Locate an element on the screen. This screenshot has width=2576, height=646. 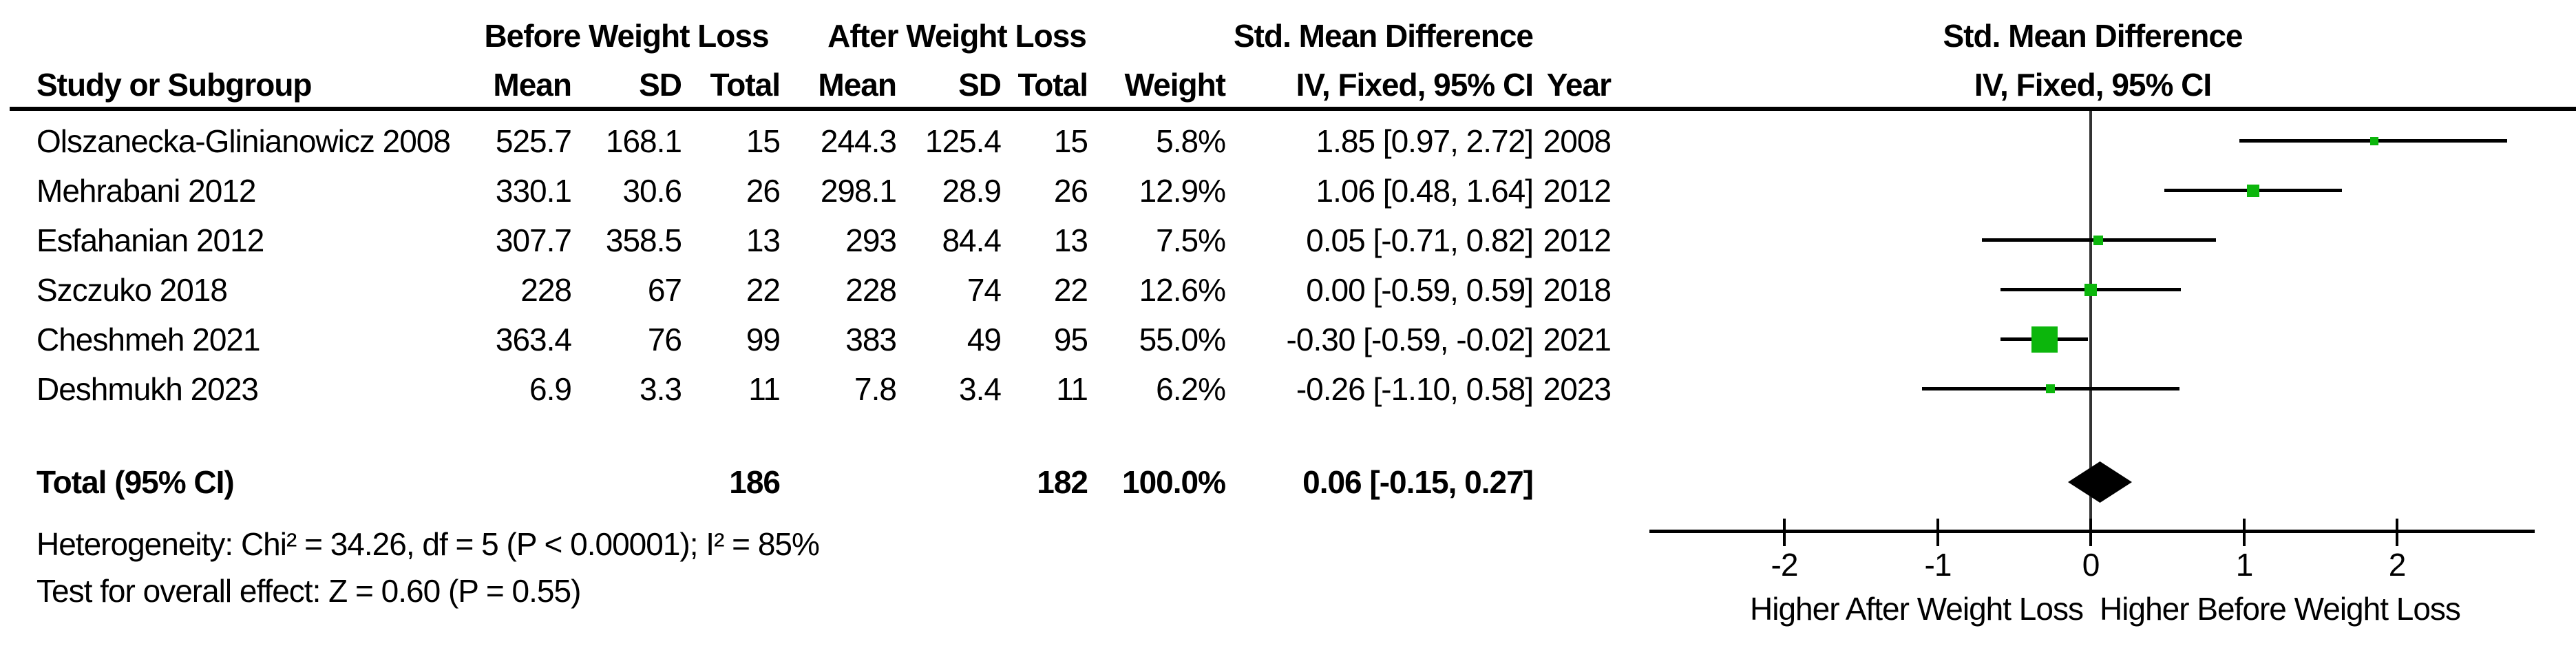
ci-value: 0.05 [-0.71, 0.82] is located at coordinates (1420, 240).